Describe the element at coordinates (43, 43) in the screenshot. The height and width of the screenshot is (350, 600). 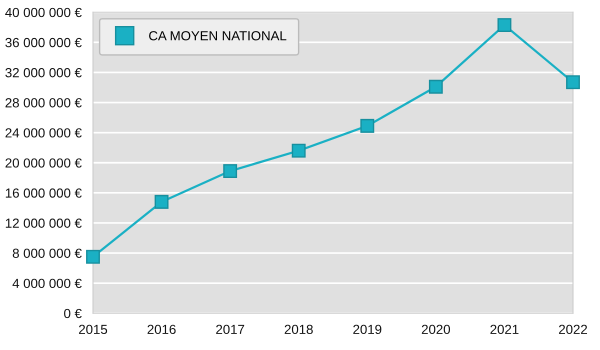
I see `y-tick-label: 36 000 000 €` at that location.